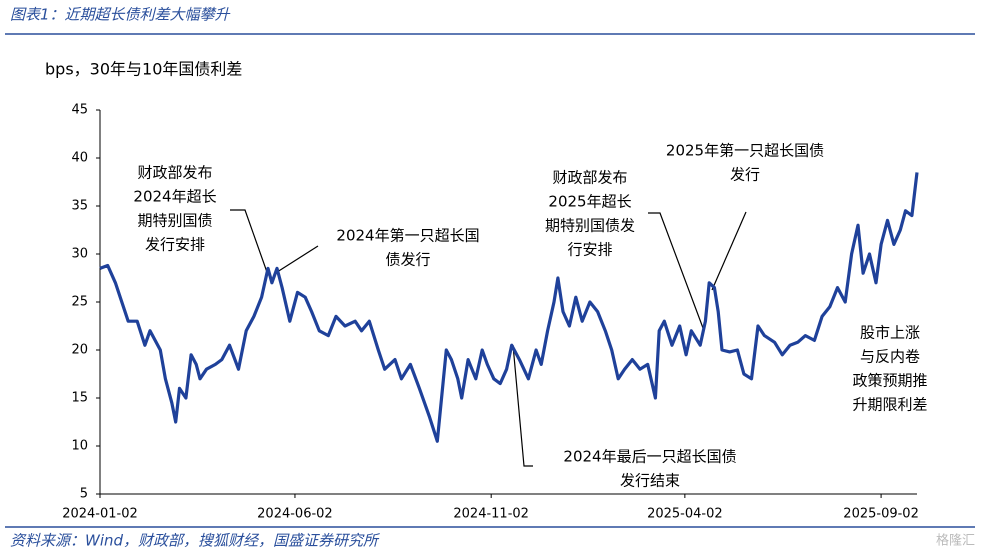 The width and height of the screenshot is (987, 555). What do you see at coordinates (120, 15) in the screenshot?
I see `chart-title: 图表1：近期超长债利差大幅攀升` at bounding box center [120, 15].